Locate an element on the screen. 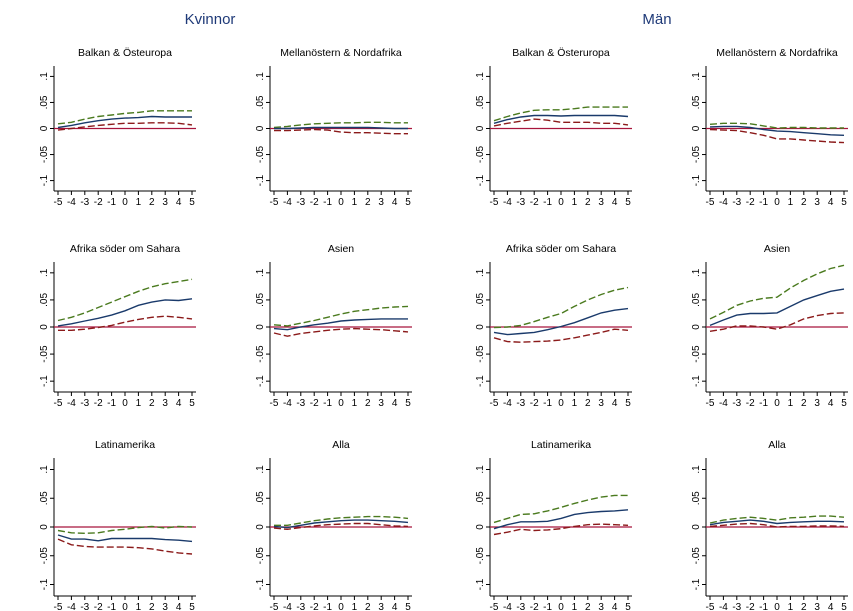  panel-title: Alla is located at coordinates (341, 445).